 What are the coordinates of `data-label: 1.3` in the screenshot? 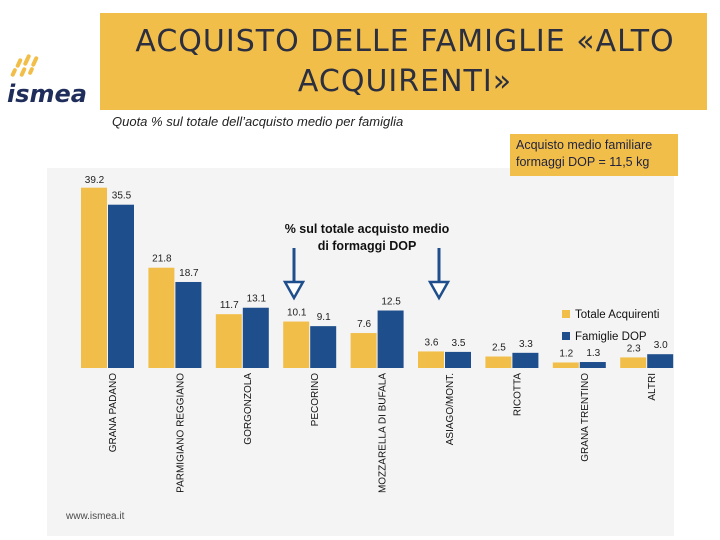 It's located at (593, 353).